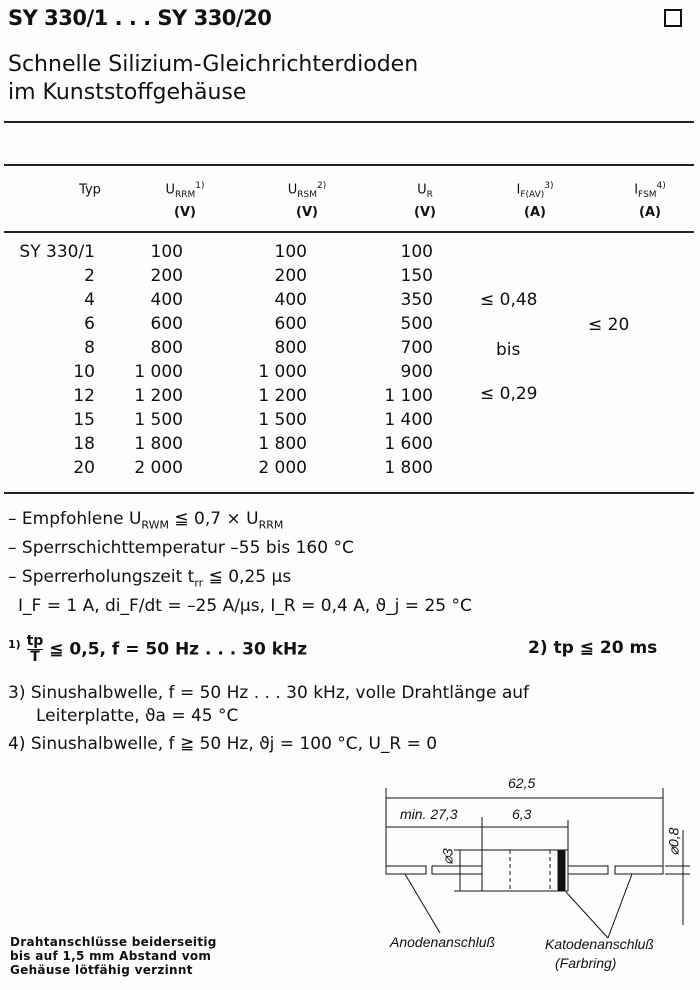  What do you see at coordinates (429, 814) in the screenshot?
I see `dim-lead: min. 27,3` at bounding box center [429, 814].